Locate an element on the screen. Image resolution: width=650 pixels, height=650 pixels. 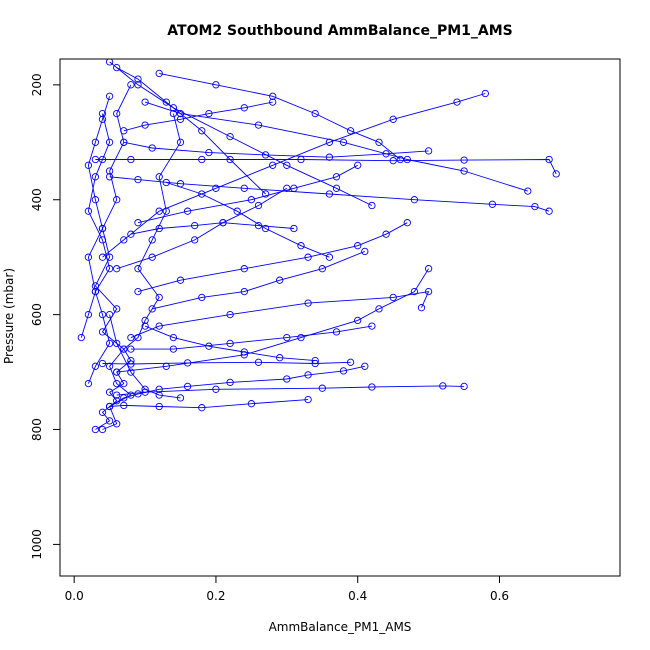
y-axis-label: Pressure (mbar) is located at coordinates (9, 316).